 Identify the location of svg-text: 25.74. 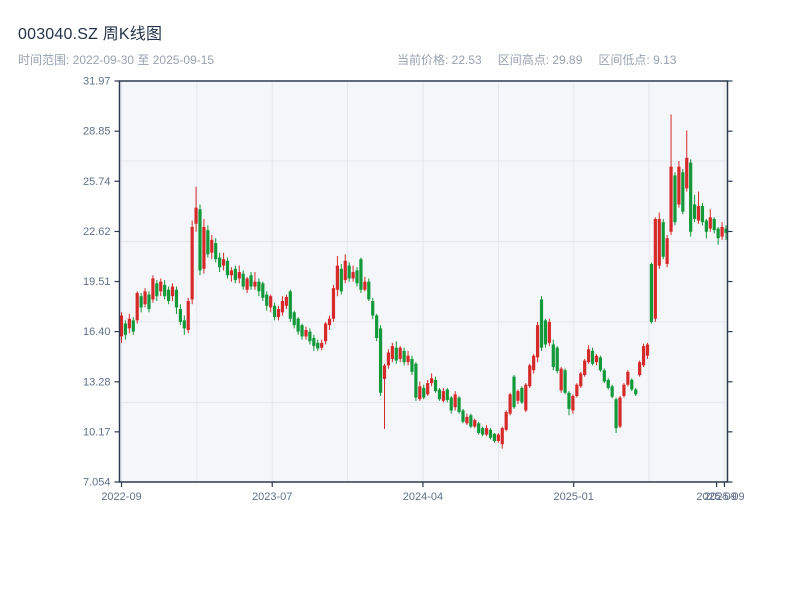
(97, 182).